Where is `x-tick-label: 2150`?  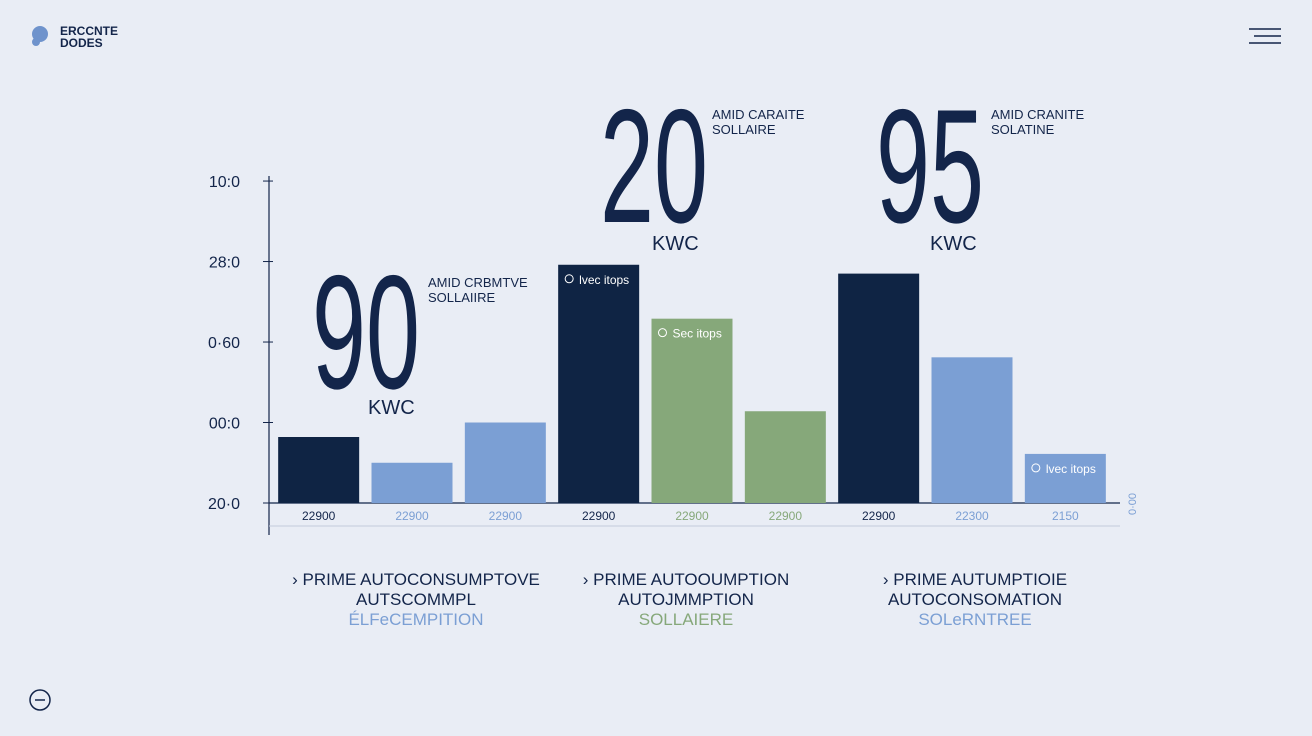 x-tick-label: 2150 is located at coordinates (1065, 516).